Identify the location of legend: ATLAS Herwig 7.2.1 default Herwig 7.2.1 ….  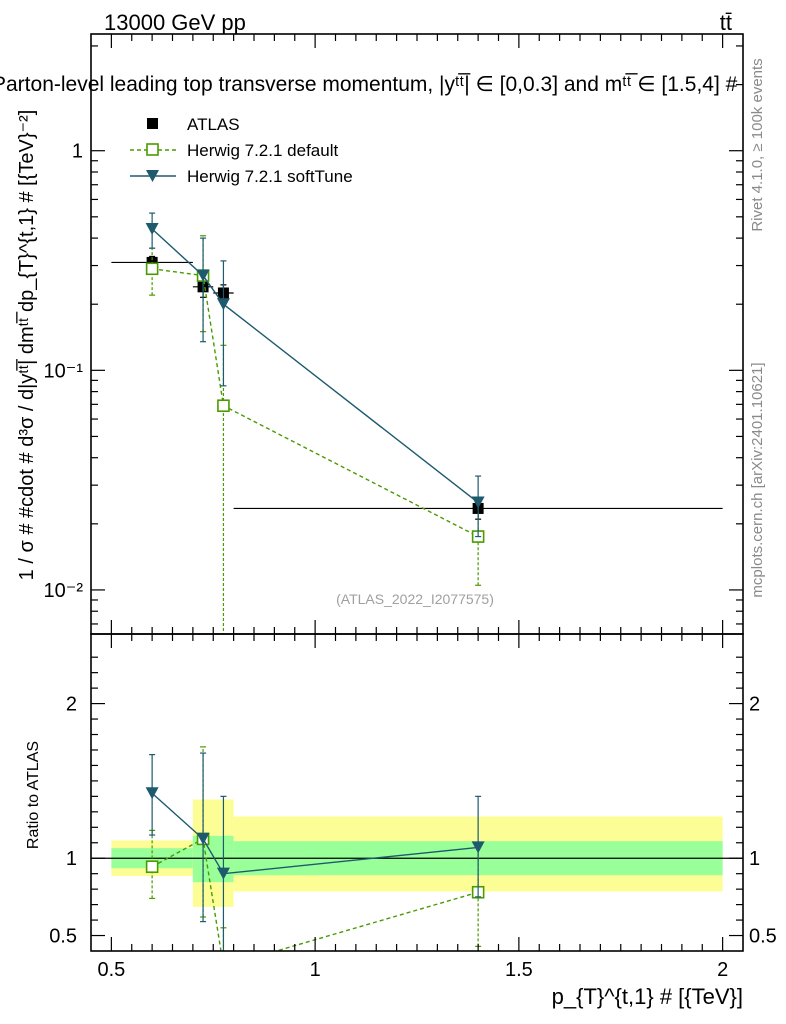
(241, 150).